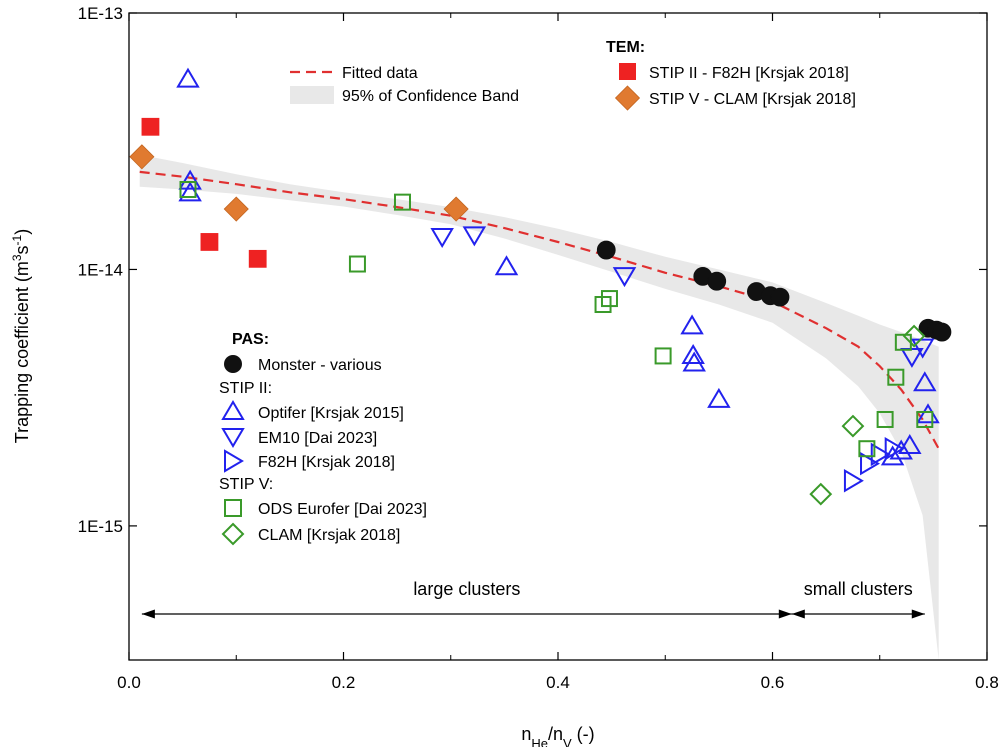 The width and height of the screenshot is (1000, 747). Describe the element at coordinates (233, 410) in the screenshot. I see `legend-optifer-marker` at that location.